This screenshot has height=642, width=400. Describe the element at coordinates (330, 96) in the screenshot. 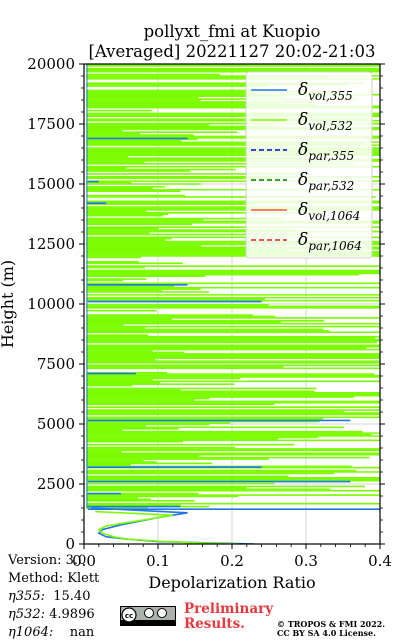

I see `legend-label-subscript: vol,355` at that location.